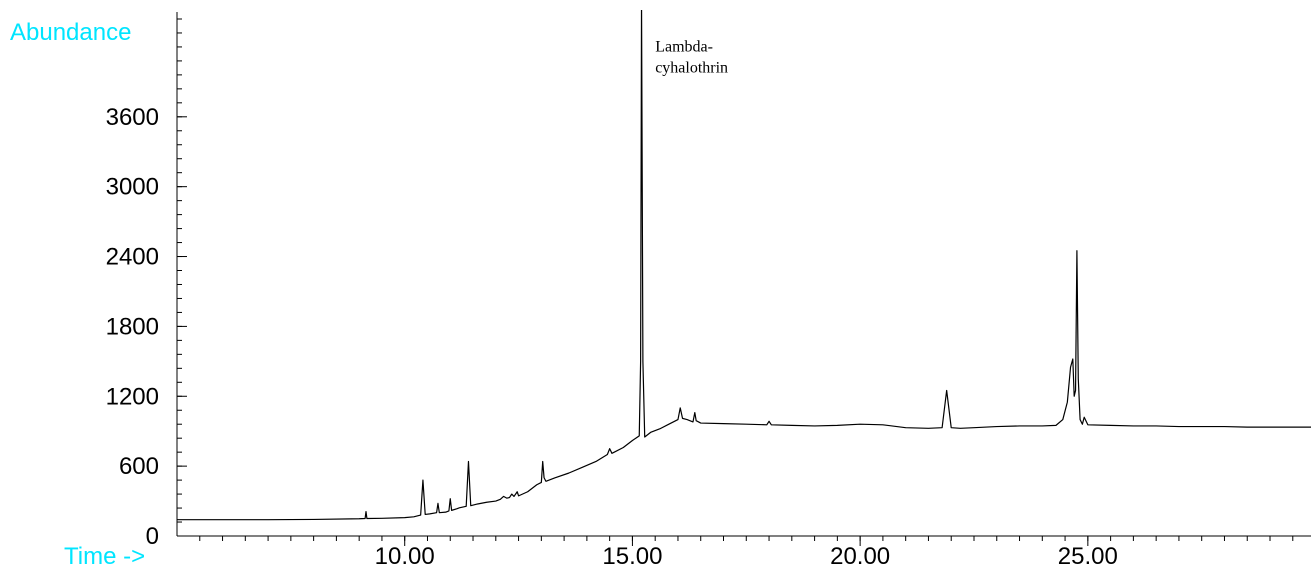  I want to click on y-tick-label: 2400, so click(132, 257).